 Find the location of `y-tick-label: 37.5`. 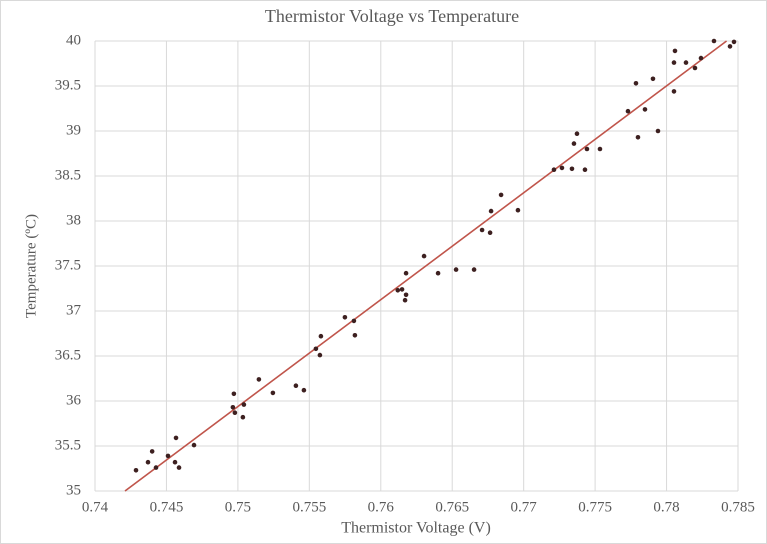

y-tick-label: 37.5 is located at coordinates (68, 265).